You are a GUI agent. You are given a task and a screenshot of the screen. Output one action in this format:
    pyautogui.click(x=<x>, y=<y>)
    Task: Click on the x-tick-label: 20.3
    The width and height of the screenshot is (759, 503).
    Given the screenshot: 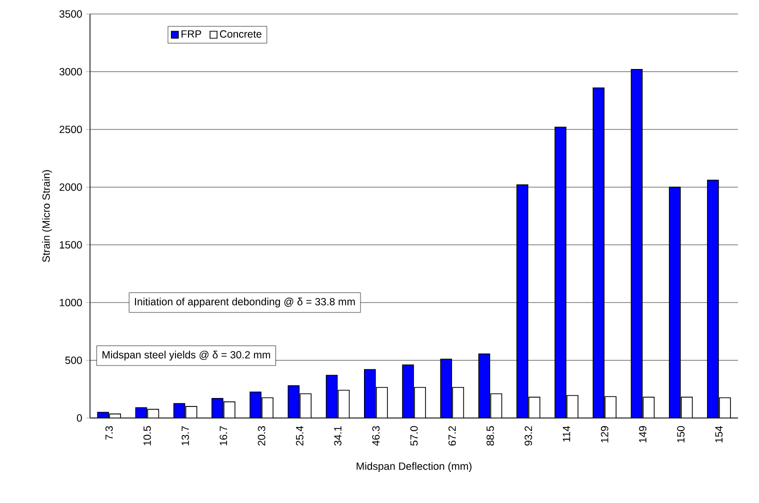 What is the action you would take?
    pyautogui.click(x=262, y=436)
    